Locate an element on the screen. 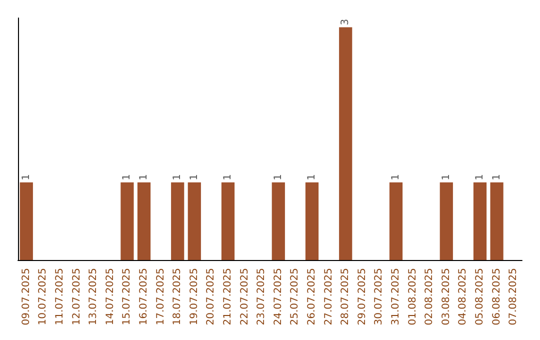 This screenshot has height=340, width=540. x-tick-label: 11.07.2025 is located at coordinates (60, 297).